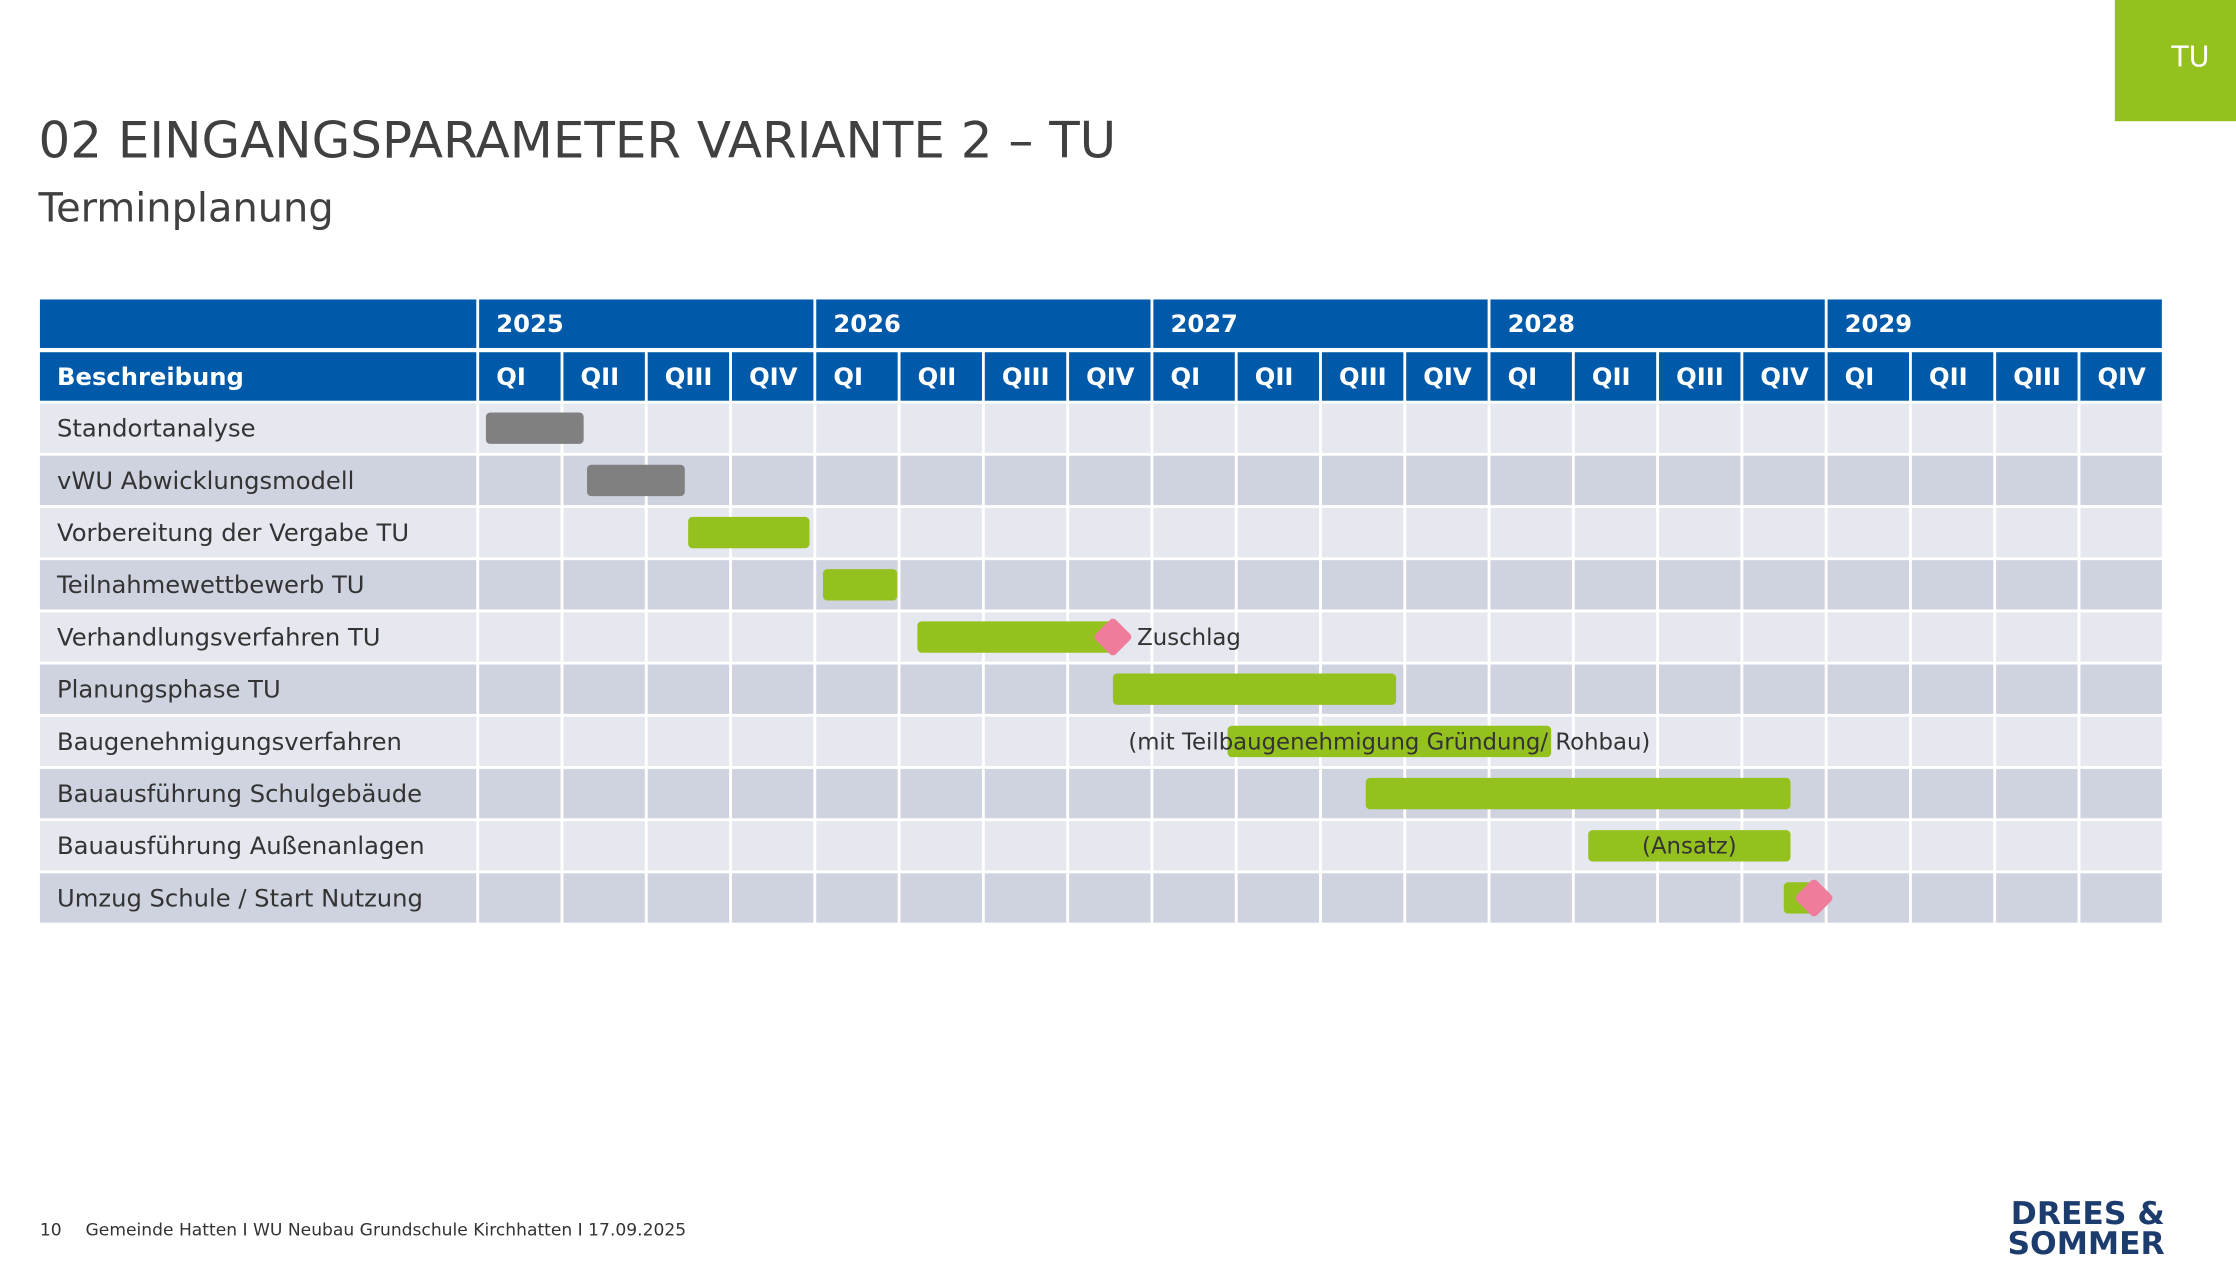 Image resolution: width=2236 pixels, height=1282 pixels. What do you see at coordinates (233, 532) in the screenshot?
I see `task-label: Vorbereitung der Vergabe TU` at bounding box center [233, 532].